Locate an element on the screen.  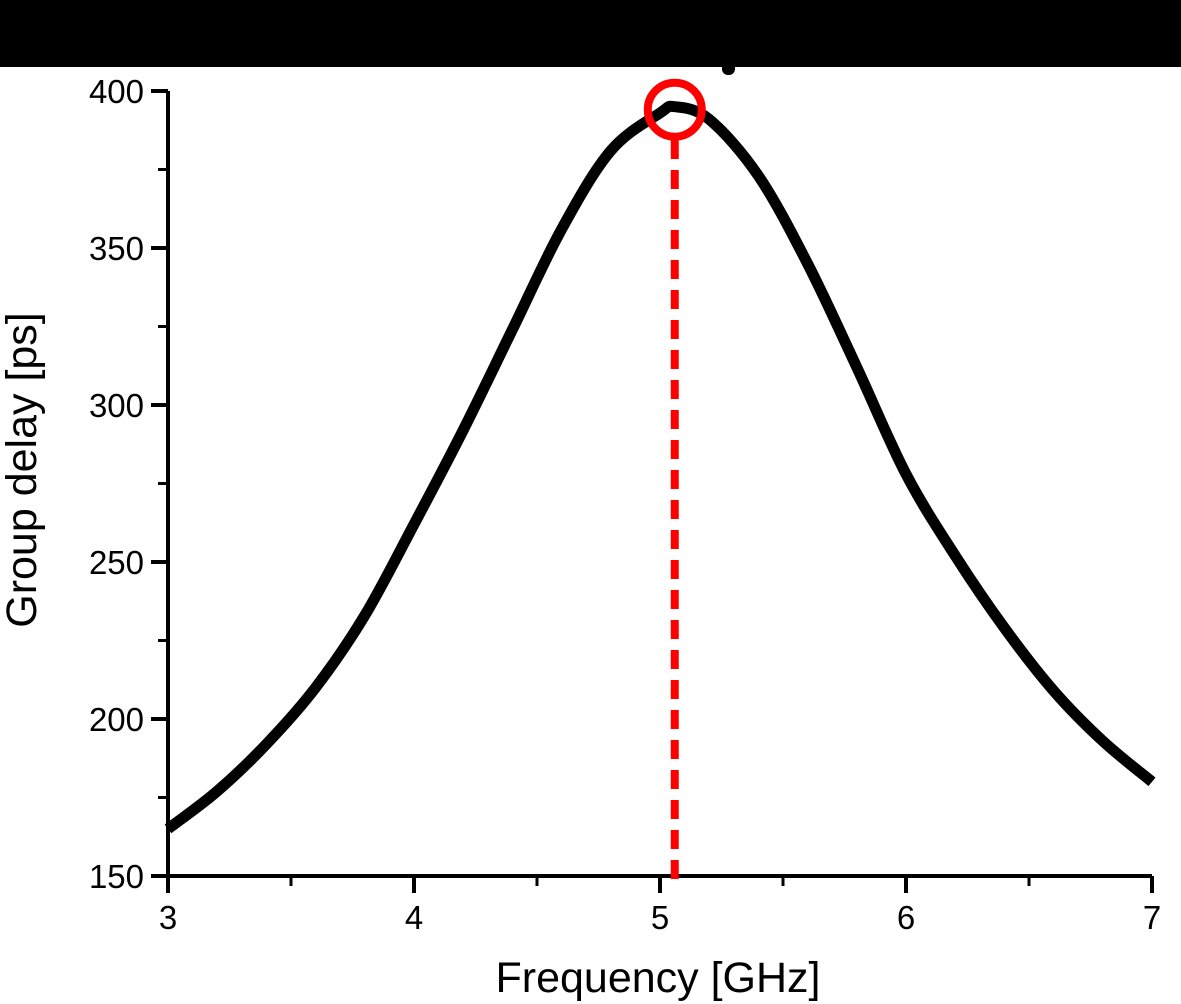
top-black-banner is located at coordinates (590, 33).